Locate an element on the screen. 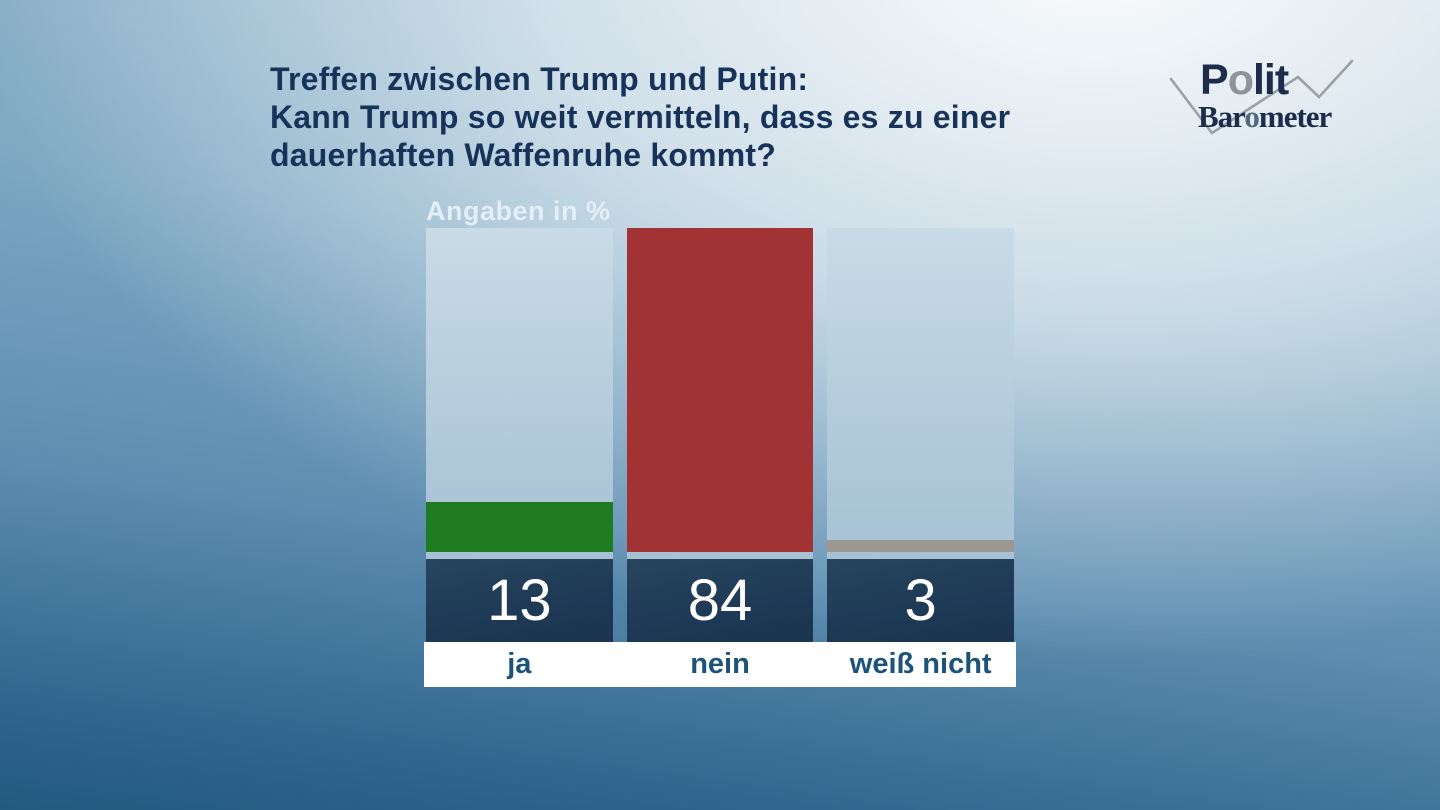 The height and width of the screenshot is (810, 1440). logo-zigzag-line is located at coordinates (1261, 97).